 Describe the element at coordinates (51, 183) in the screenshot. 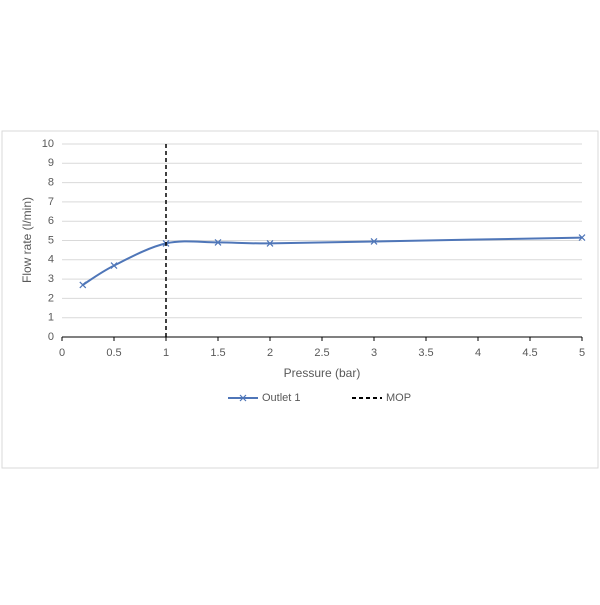

I see `y-tick-label: 8` at that location.